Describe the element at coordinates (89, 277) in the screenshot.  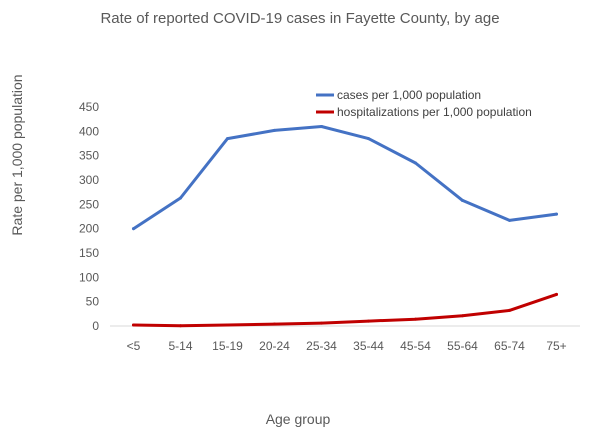
I see `y-tick-label: 100` at that location.